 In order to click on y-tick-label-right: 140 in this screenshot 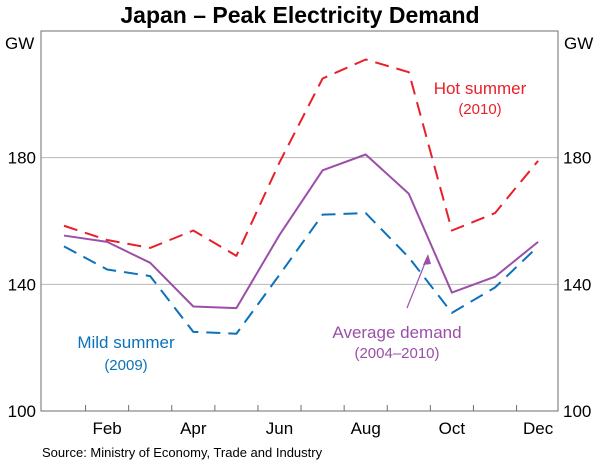, I will do `click(577, 284)`.